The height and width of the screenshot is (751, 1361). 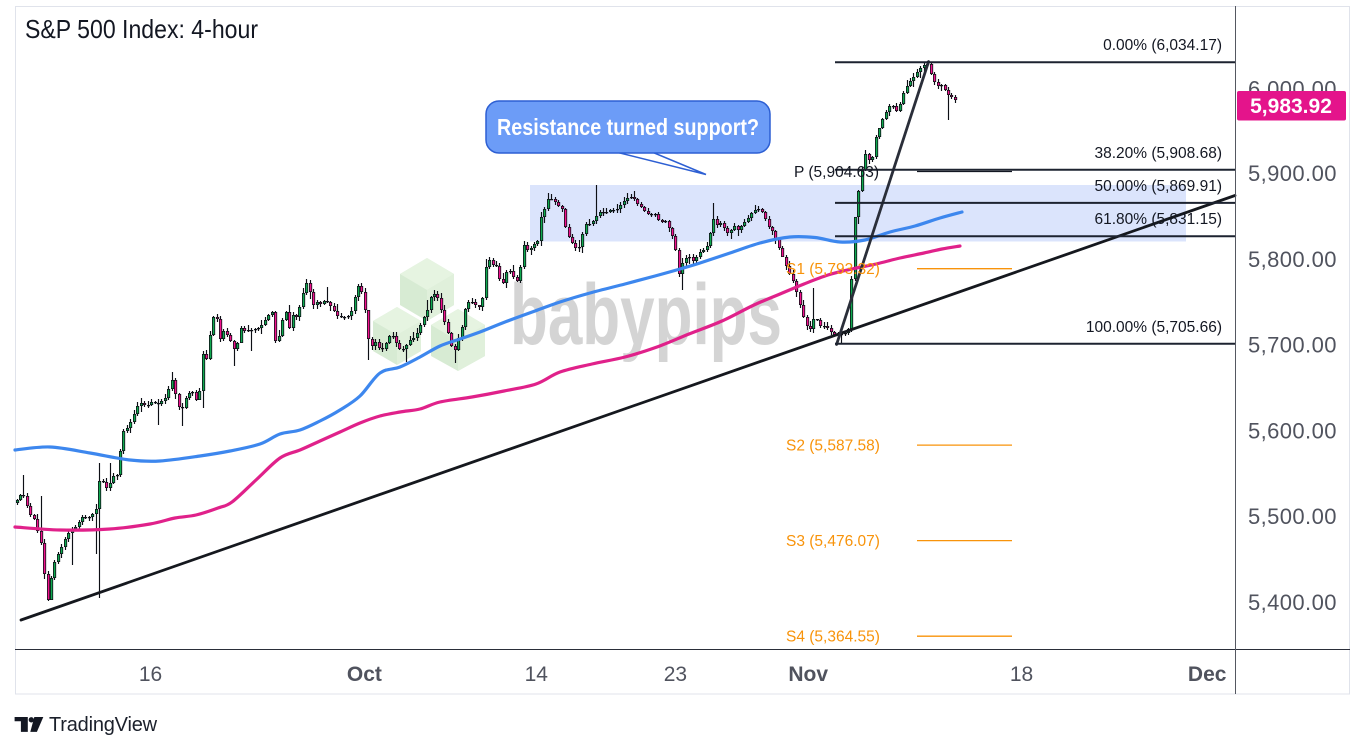 What do you see at coordinates (1292, 430) in the screenshot?
I see `svg-text: 5,600.00` at bounding box center [1292, 430].